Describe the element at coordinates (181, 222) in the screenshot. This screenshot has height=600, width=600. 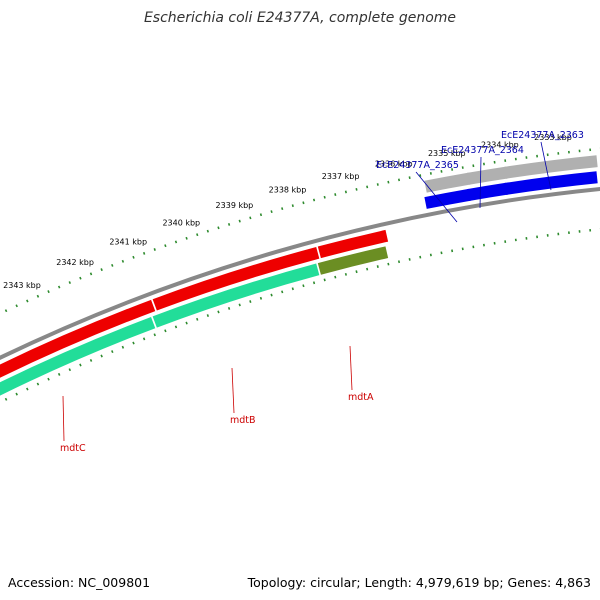
I see `scale-label: 2340 kbp` at that location.